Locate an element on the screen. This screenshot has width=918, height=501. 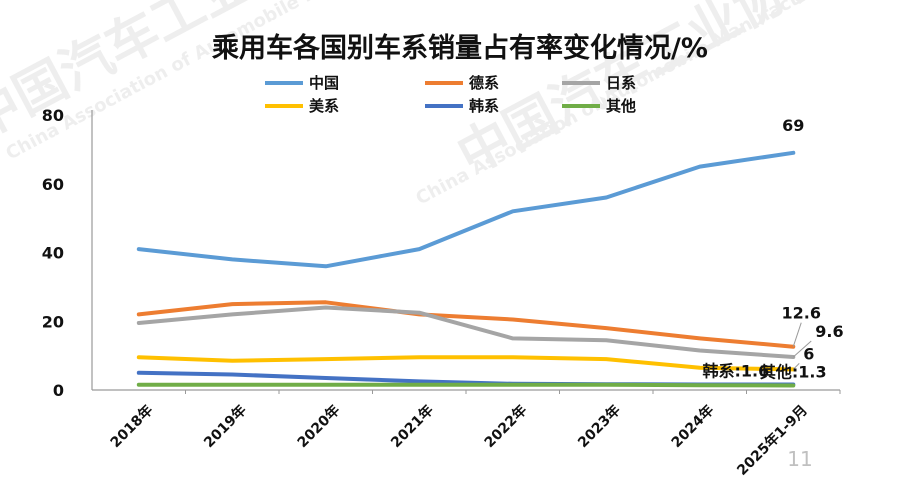
data-label: 其他:1.3 is located at coordinates (793, 372).